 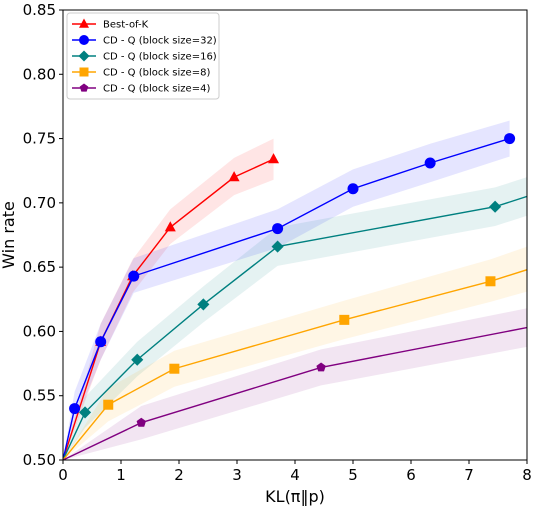 What do you see at coordinates (411, 475) in the screenshot?
I see `x-tick-label: 6` at bounding box center [411, 475].